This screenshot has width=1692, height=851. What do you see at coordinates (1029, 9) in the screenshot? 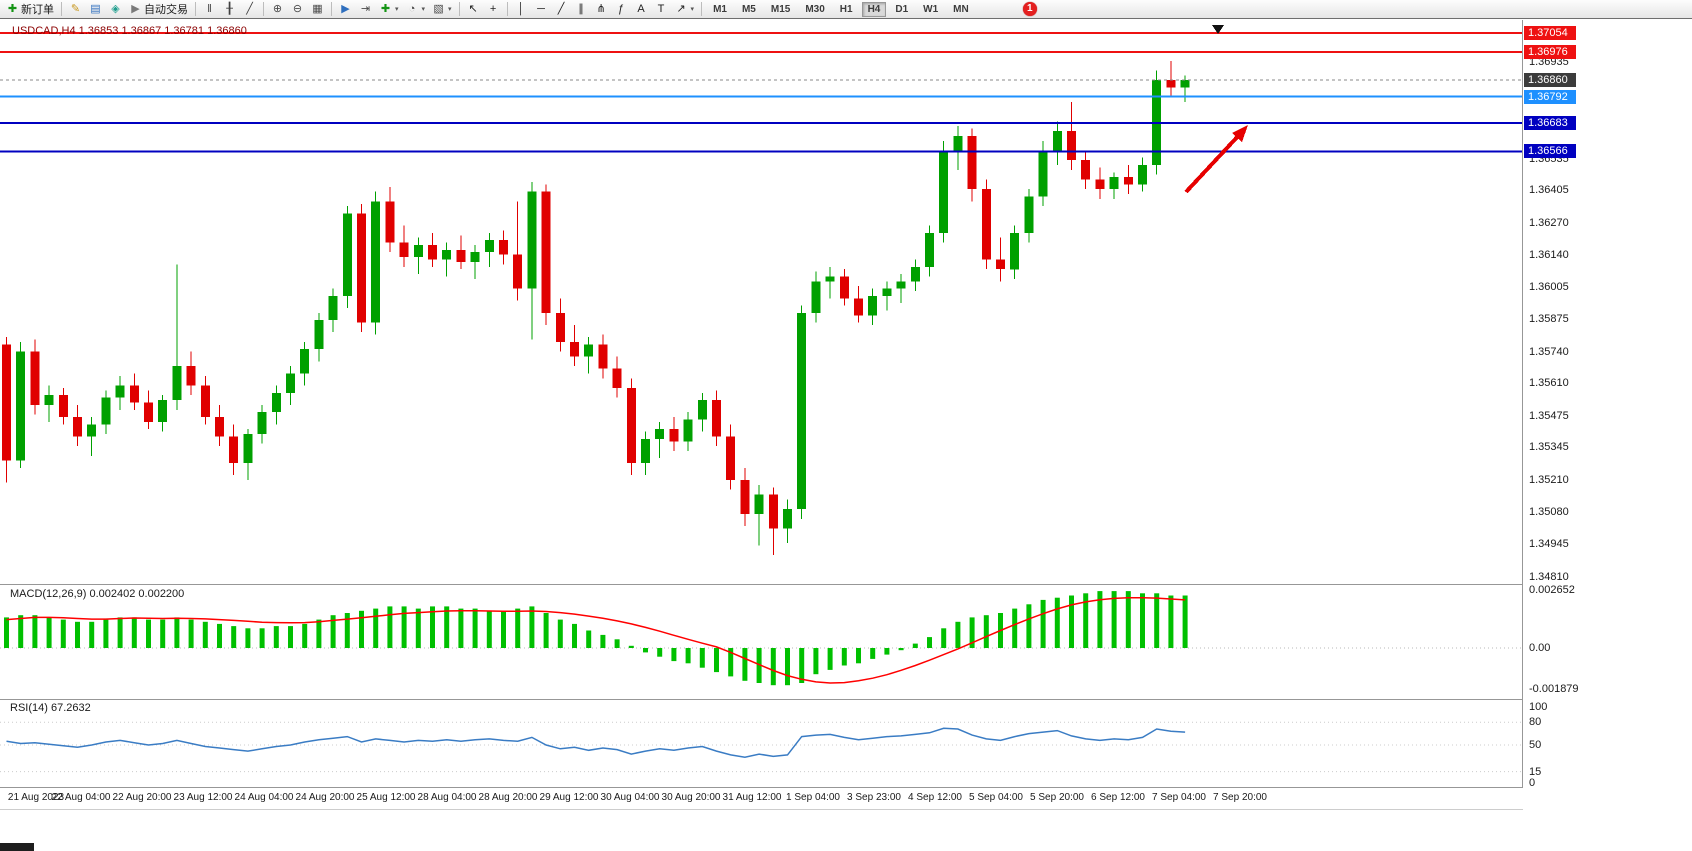
I see `notification-badge: 1` at bounding box center [1029, 9].